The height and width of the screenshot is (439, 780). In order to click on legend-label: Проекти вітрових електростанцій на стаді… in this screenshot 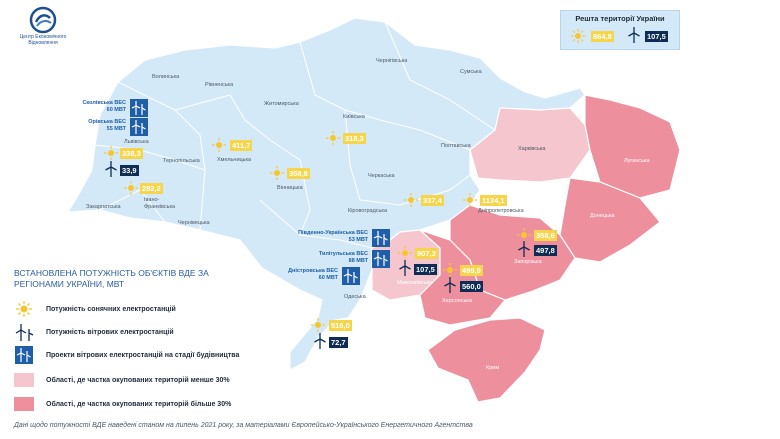, I will do `click(143, 355)`.